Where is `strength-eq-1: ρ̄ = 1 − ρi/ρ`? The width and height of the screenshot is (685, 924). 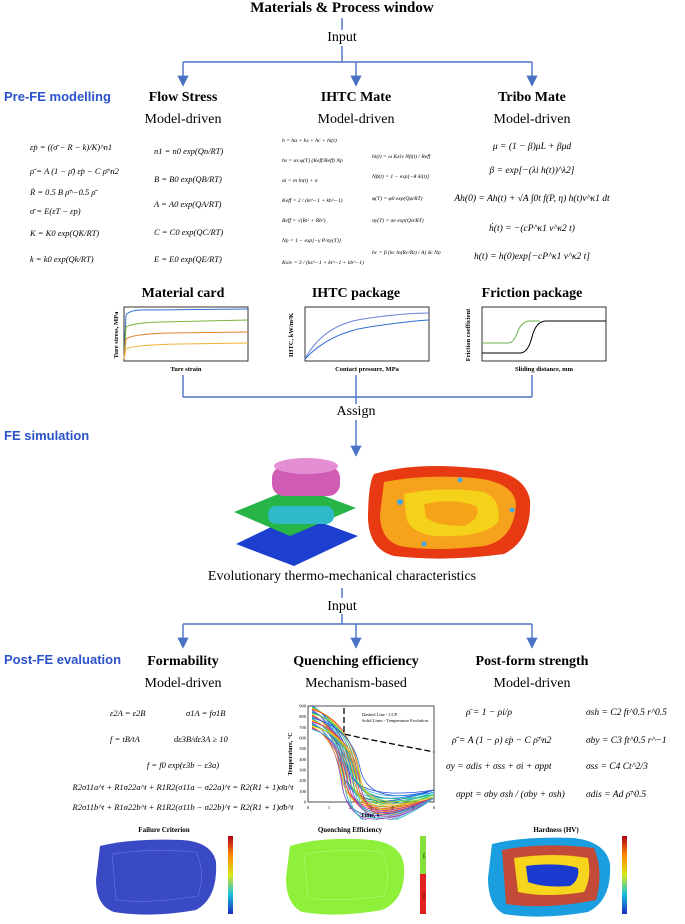
strength-eq-1: ρ̄ = 1 − ρi/ρ is located at coordinates (489, 713).